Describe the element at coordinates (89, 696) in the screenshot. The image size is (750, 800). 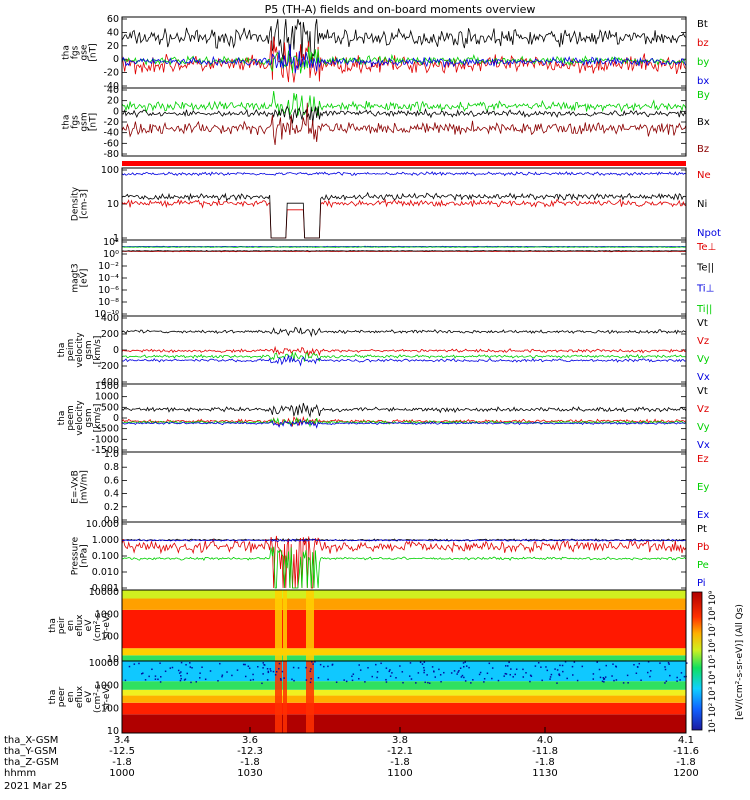
I see `ylabel-line: eV` at that location.